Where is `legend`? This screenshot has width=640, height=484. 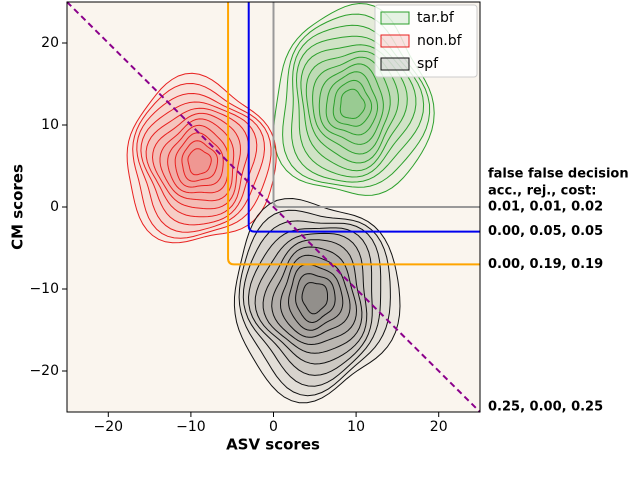 legend is located at coordinates (426, 41).